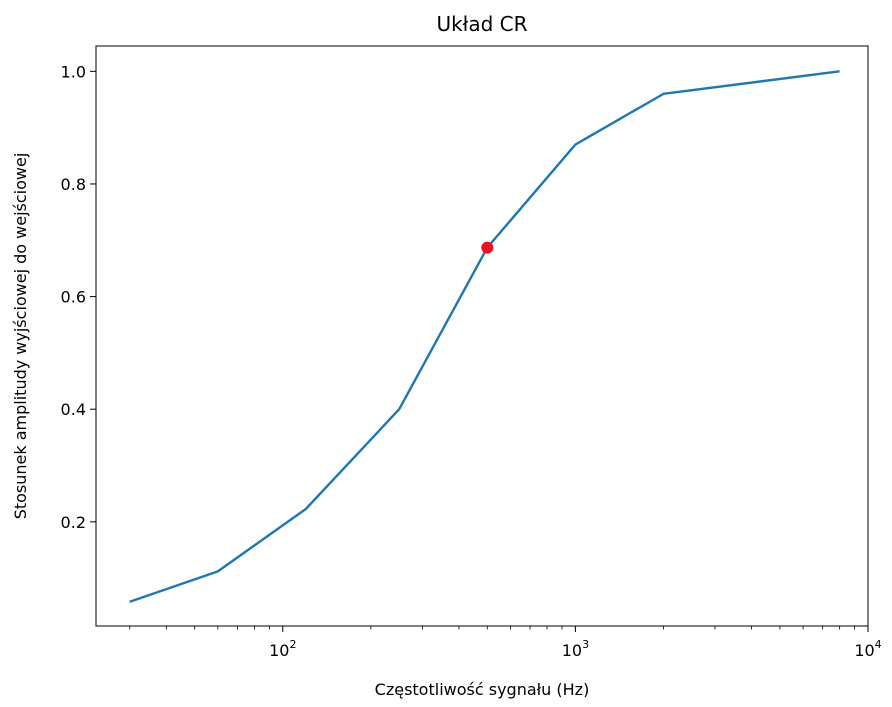  Describe the element at coordinates (867, 649) in the screenshot. I see `x-tick-label: 10⁴` at that location.